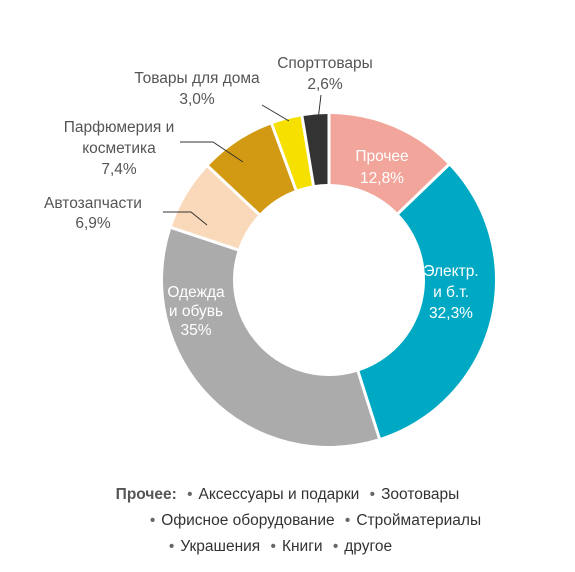 The width and height of the screenshot is (575, 572). What do you see at coordinates (185, 218) in the screenshot?
I see `leader-avto-line` at bounding box center [185, 218].